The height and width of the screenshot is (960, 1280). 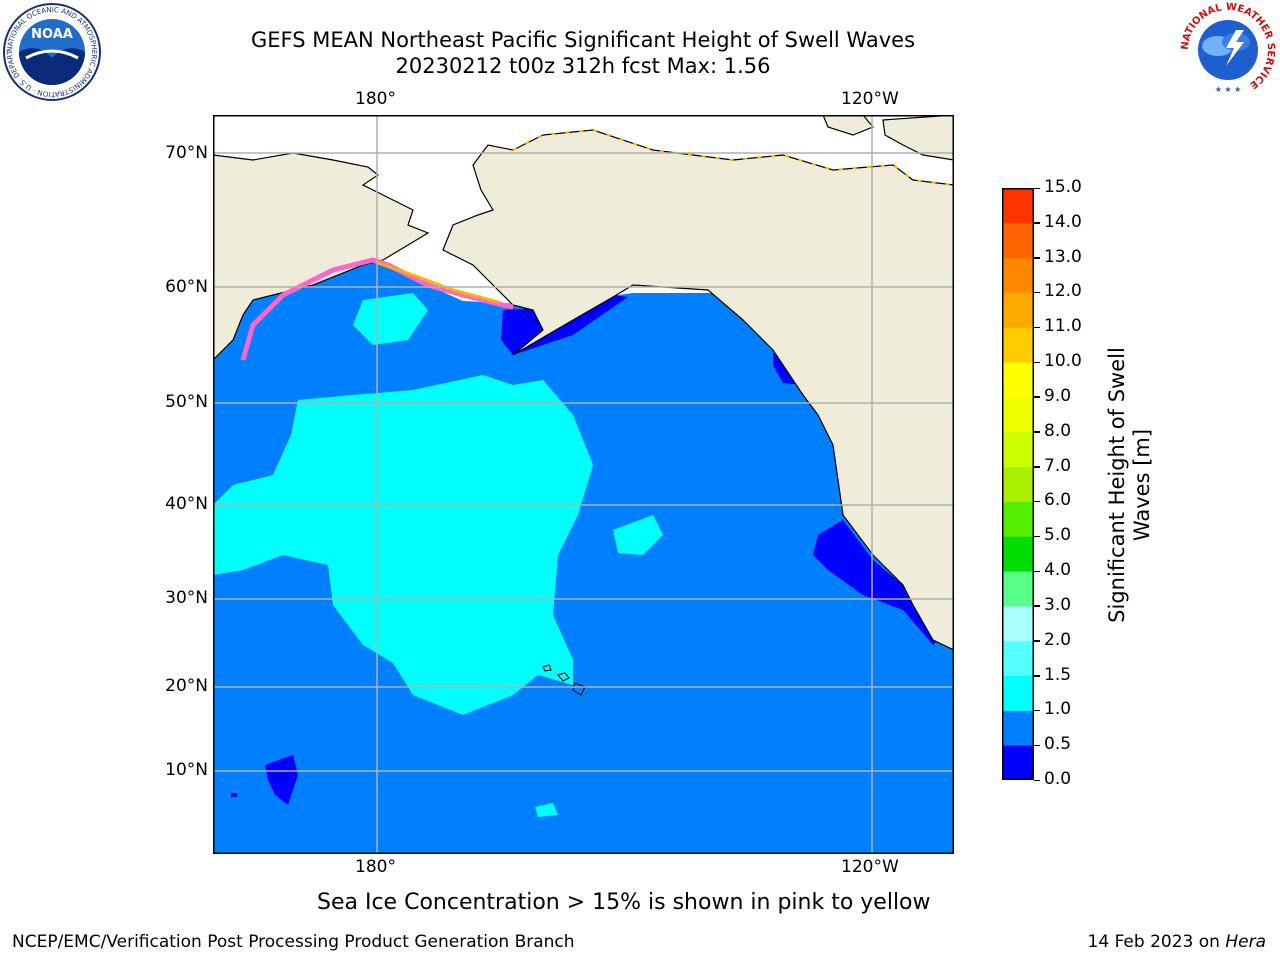 What do you see at coordinates (1058, 570) in the screenshot?
I see `colorbar-tick-label: 4.0` at bounding box center [1058, 570].